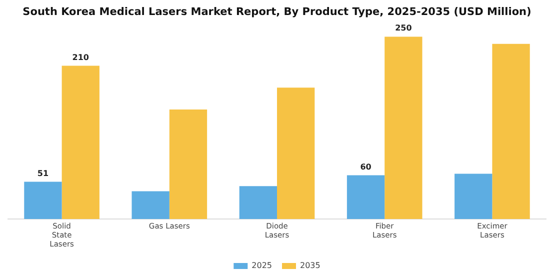 This screenshot has width=560, height=280. I want to click on data-label: 250, so click(403, 28).